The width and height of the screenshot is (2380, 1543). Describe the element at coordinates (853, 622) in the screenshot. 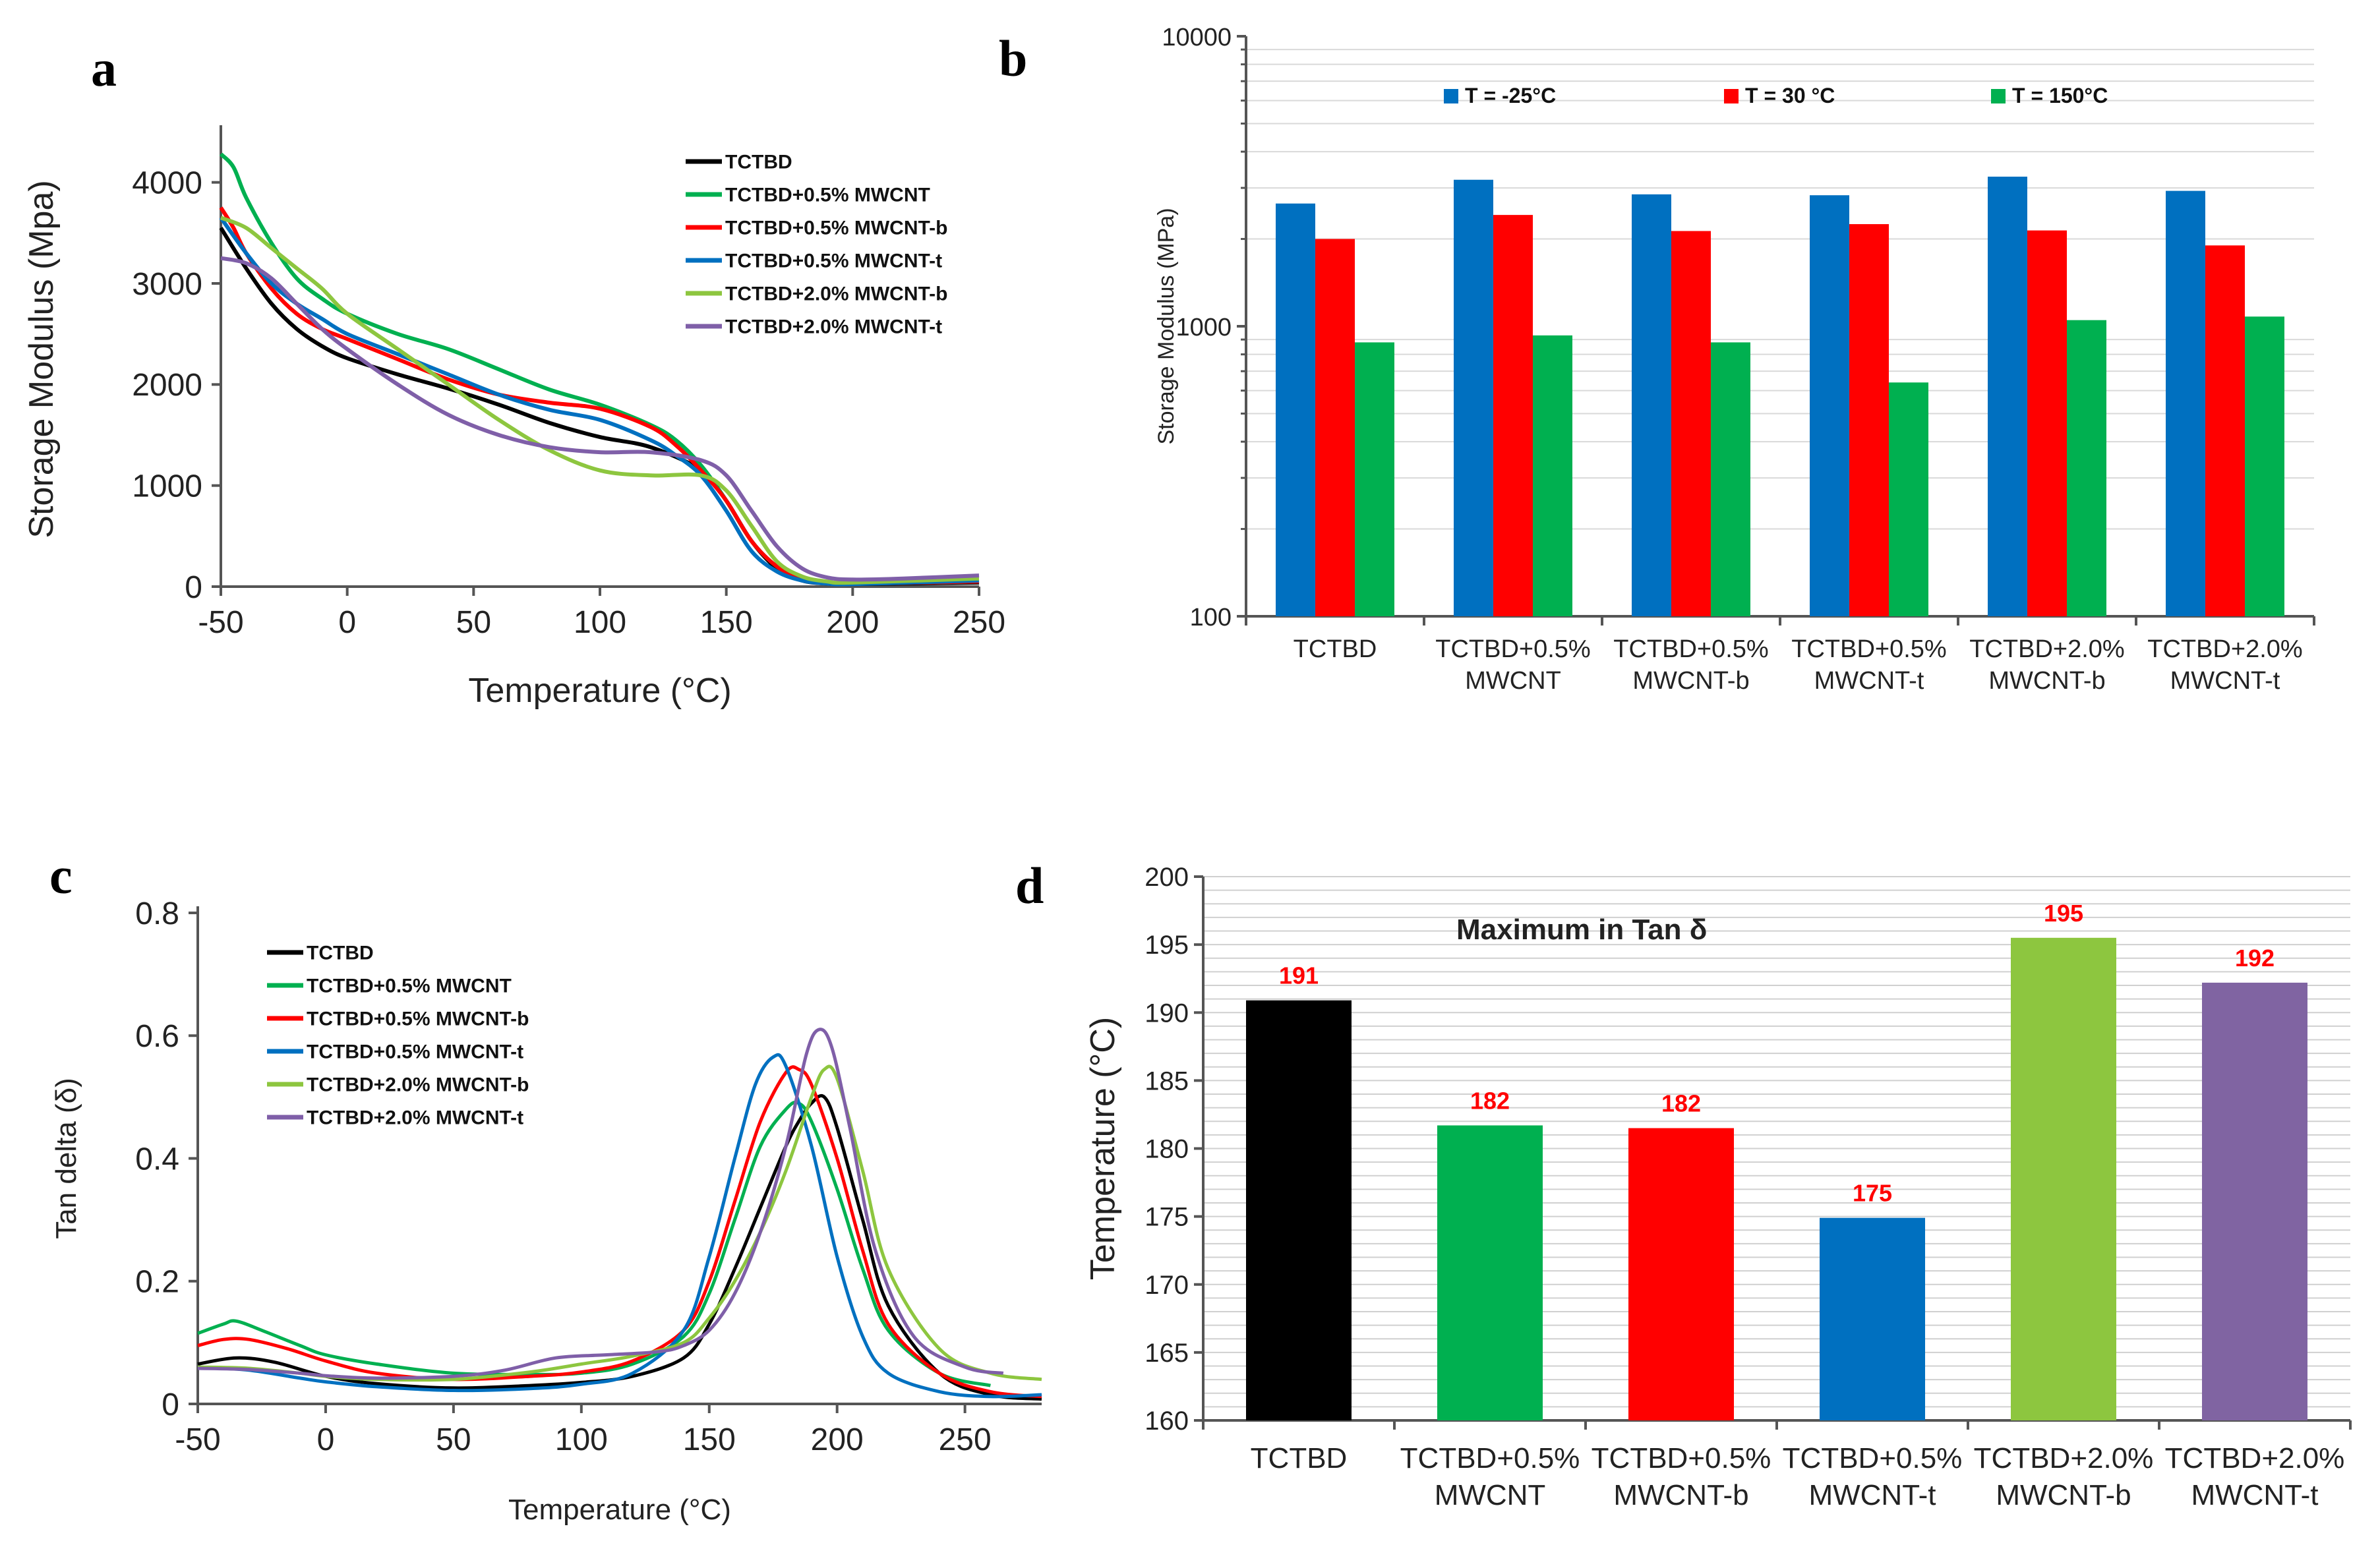

I see `chart-a-x-tick-label: 200` at that location.